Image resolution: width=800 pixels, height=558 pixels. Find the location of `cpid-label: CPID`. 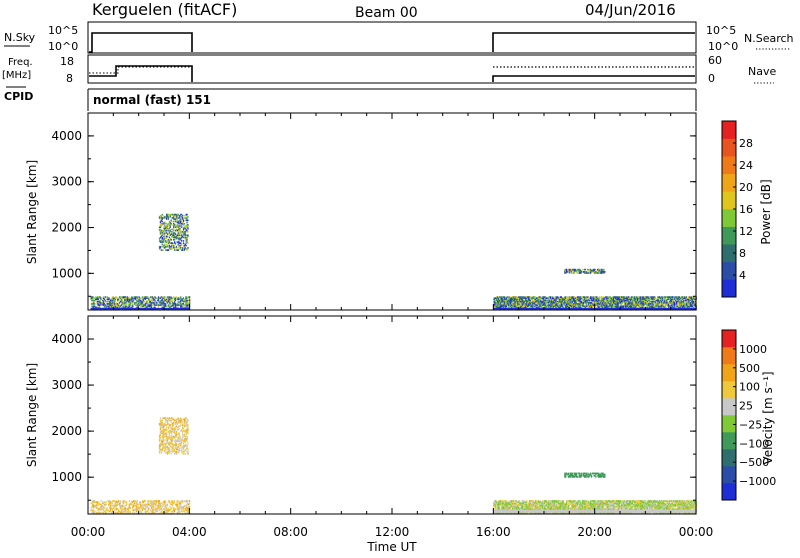

cpid-label: CPID is located at coordinates (18, 96).